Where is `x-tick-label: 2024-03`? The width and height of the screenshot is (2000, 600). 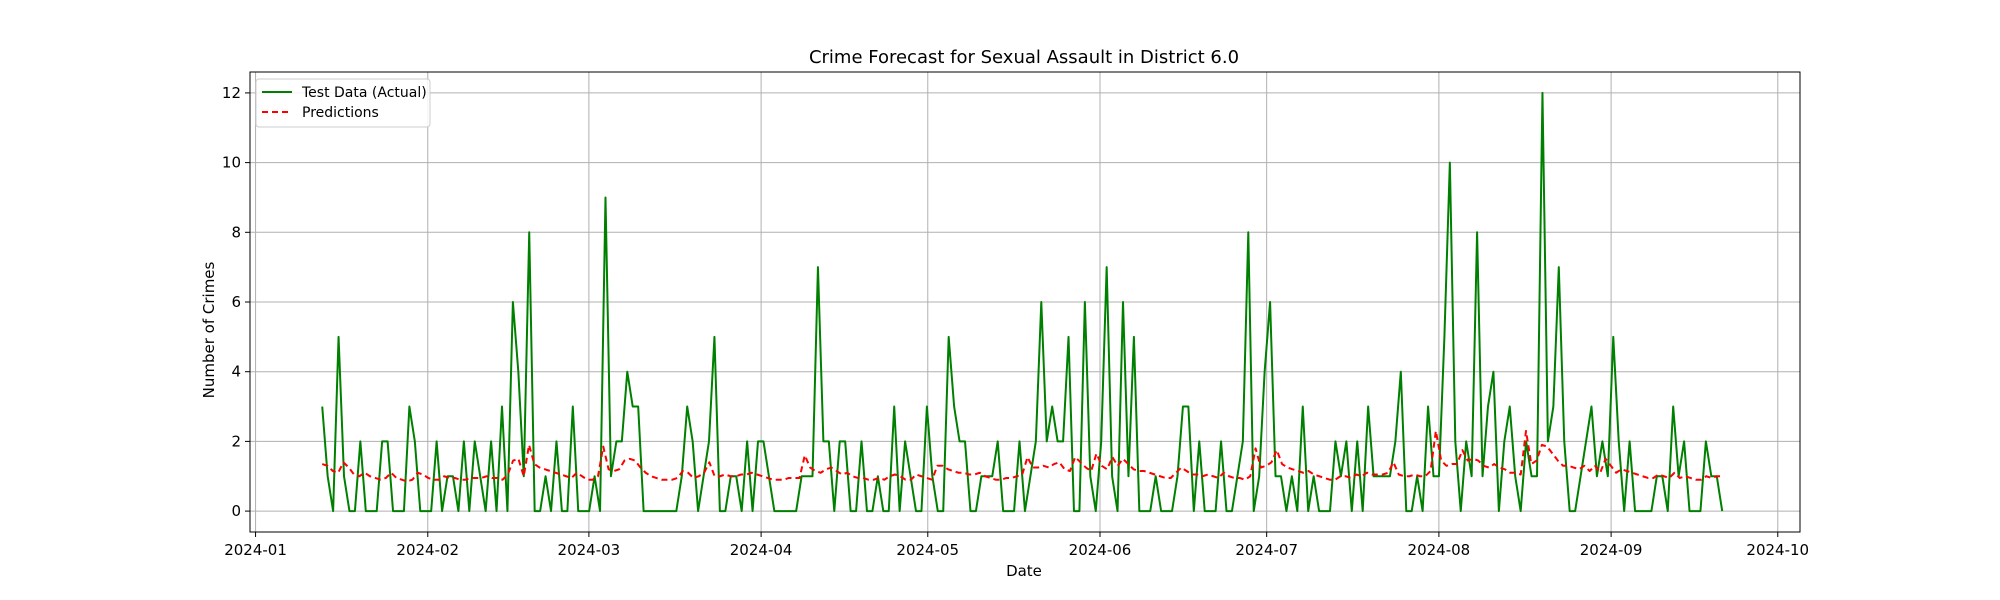
x-tick-label: 2024-03 is located at coordinates (589, 550).